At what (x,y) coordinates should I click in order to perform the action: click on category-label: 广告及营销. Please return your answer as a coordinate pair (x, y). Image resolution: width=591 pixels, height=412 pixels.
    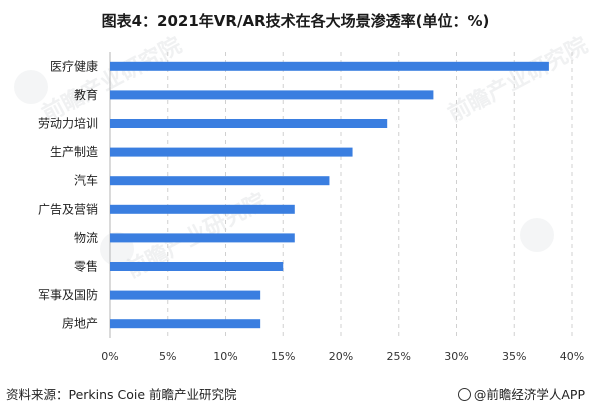
    Looking at the image, I should click on (68, 209).